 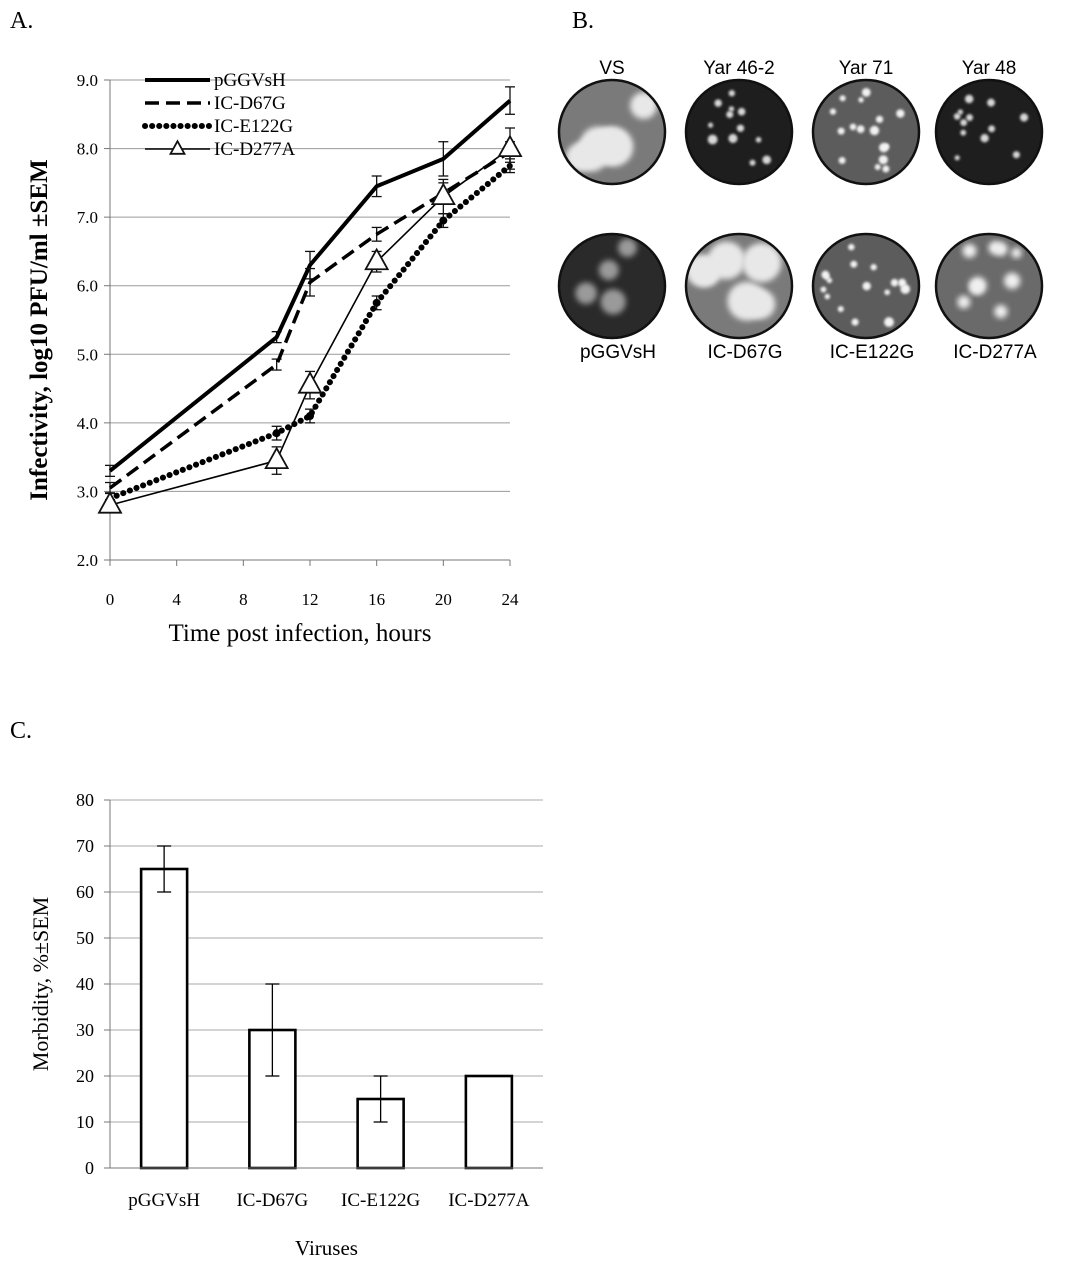 What do you see at coordinates (250, 103) in the screenshot?
I see `legend-label: IC-D67G` at bounding box center [250, 103].